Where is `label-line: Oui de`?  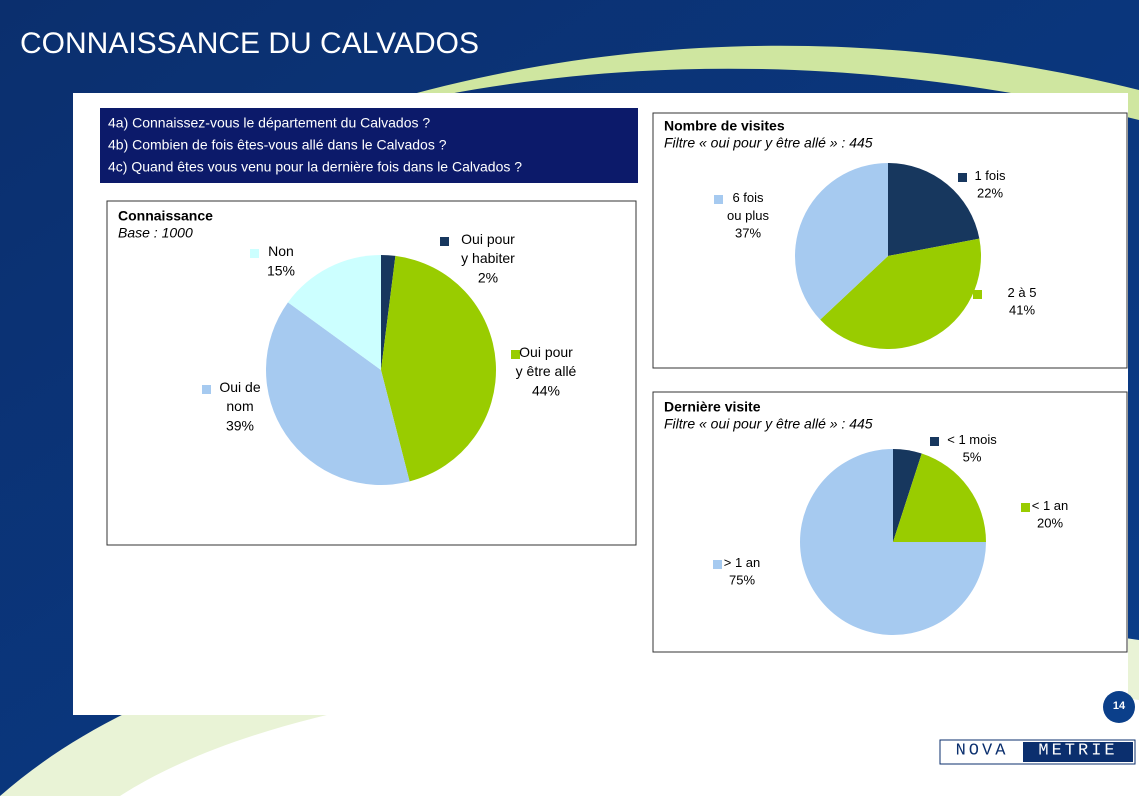 label-line: Oui de is located at coordinates (239, 387).